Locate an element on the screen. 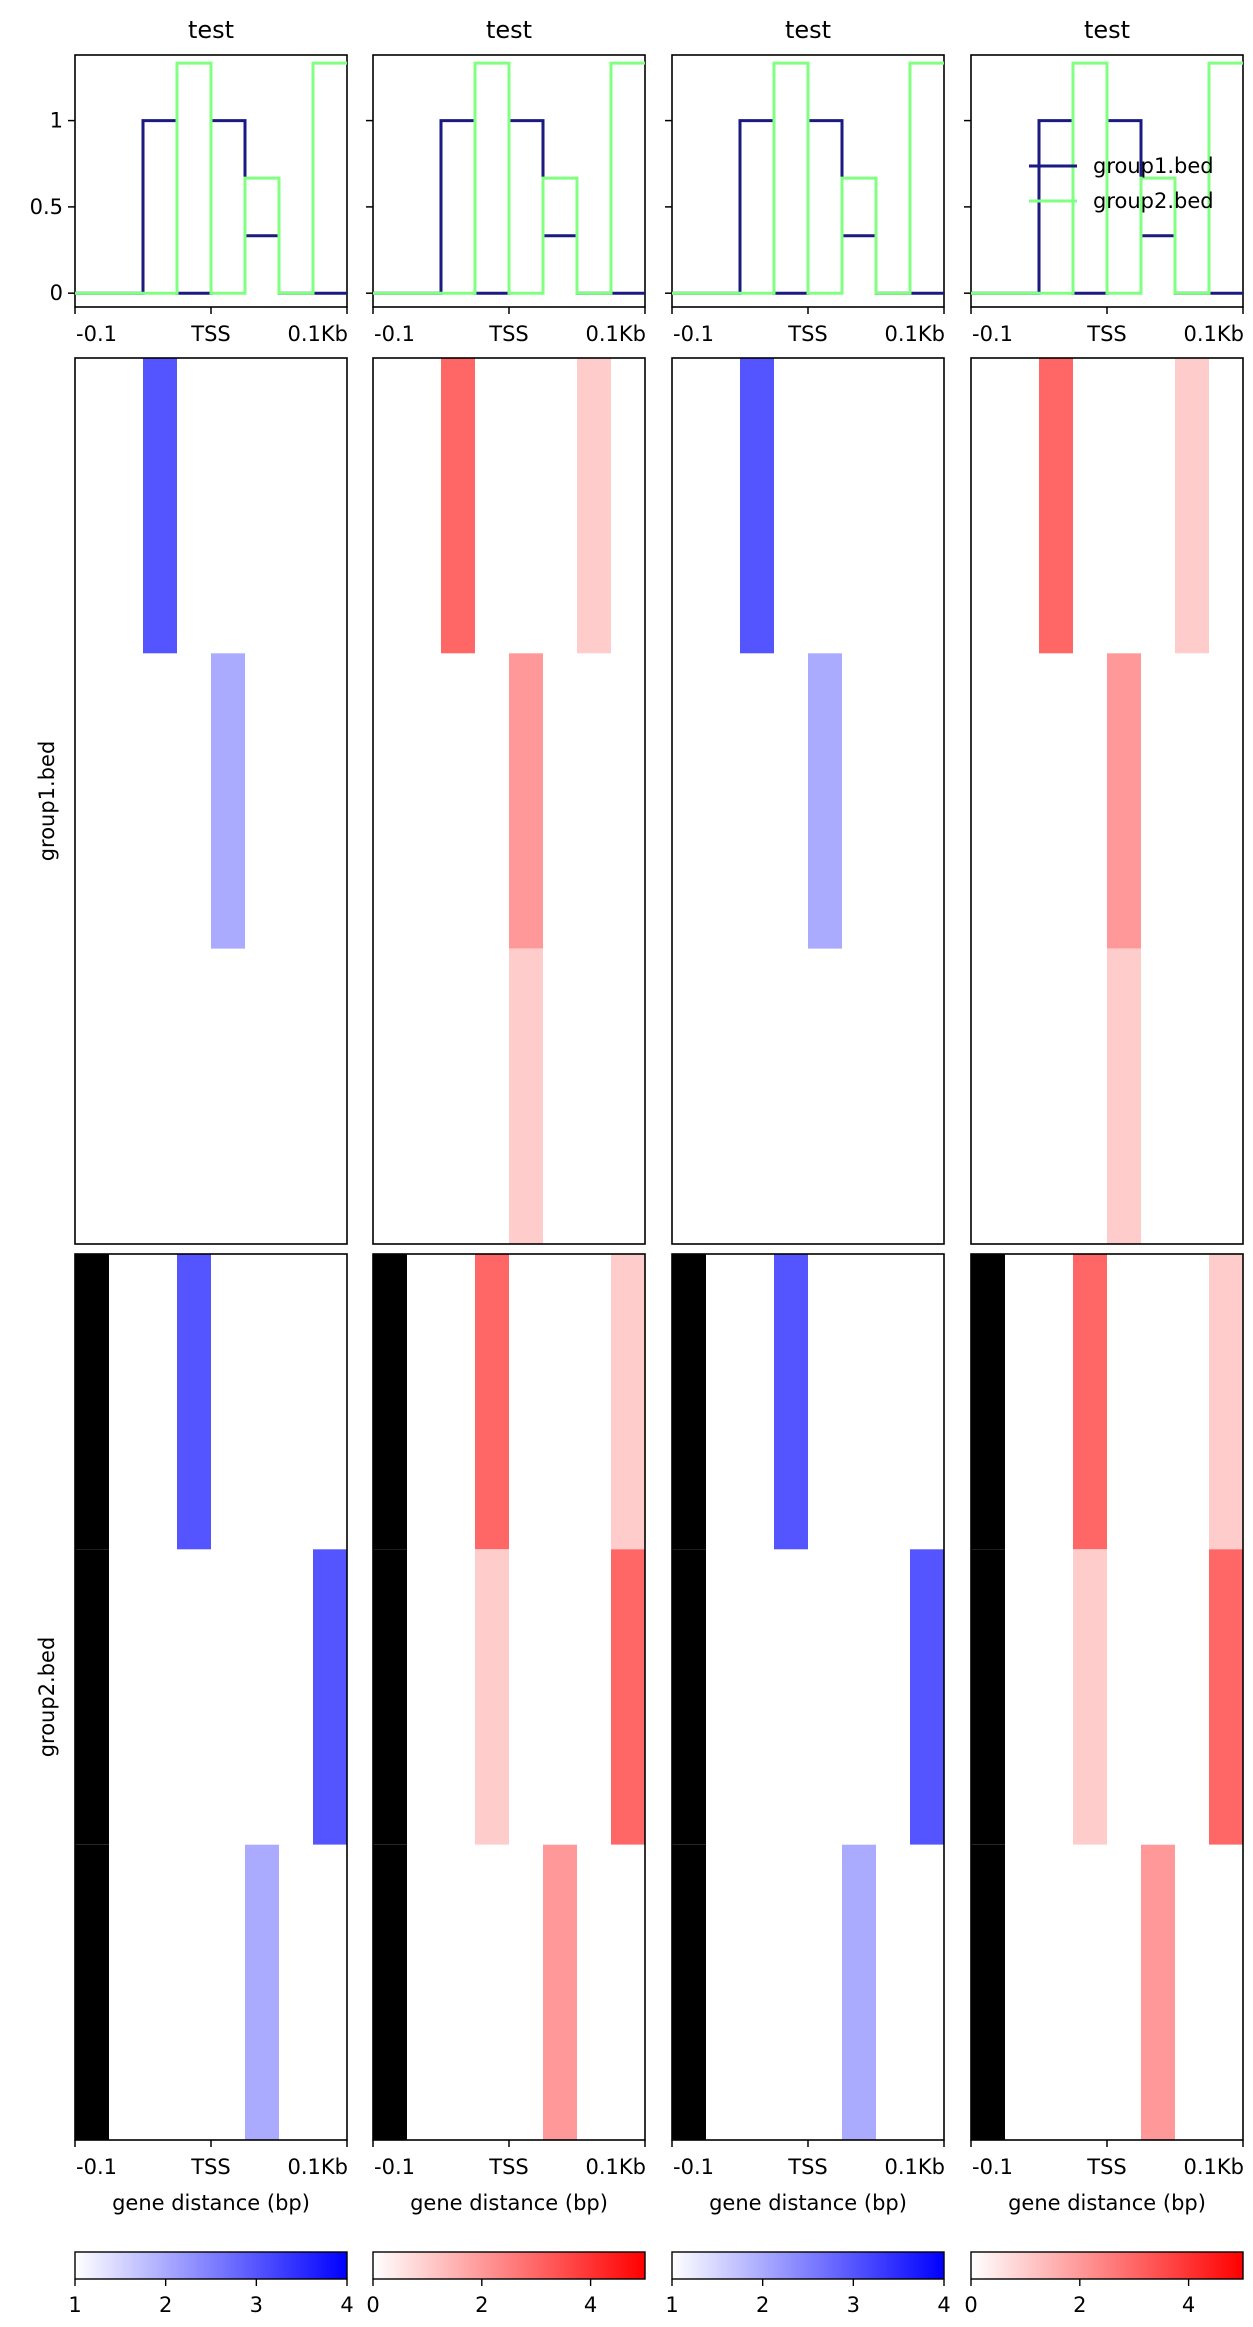  profile-panel: 0 0.5 1 -0.1 TSS 0.1Kb is located at coordinates (189, 200).